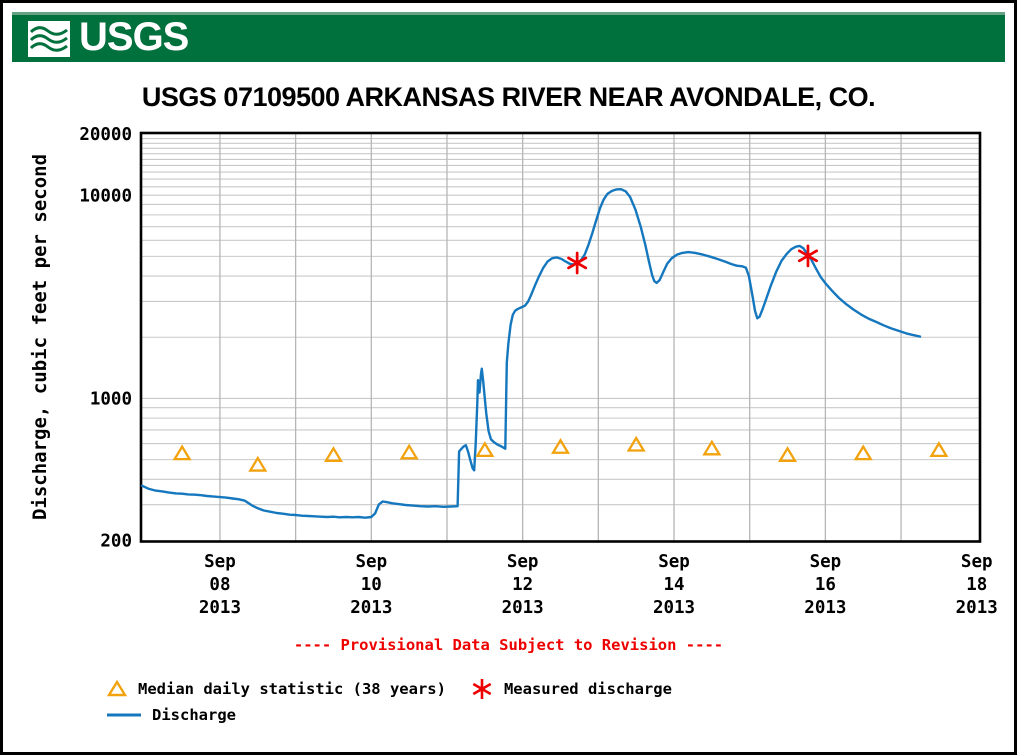  I want to click on usgs-wordmark: USGS, so click(134, 37).